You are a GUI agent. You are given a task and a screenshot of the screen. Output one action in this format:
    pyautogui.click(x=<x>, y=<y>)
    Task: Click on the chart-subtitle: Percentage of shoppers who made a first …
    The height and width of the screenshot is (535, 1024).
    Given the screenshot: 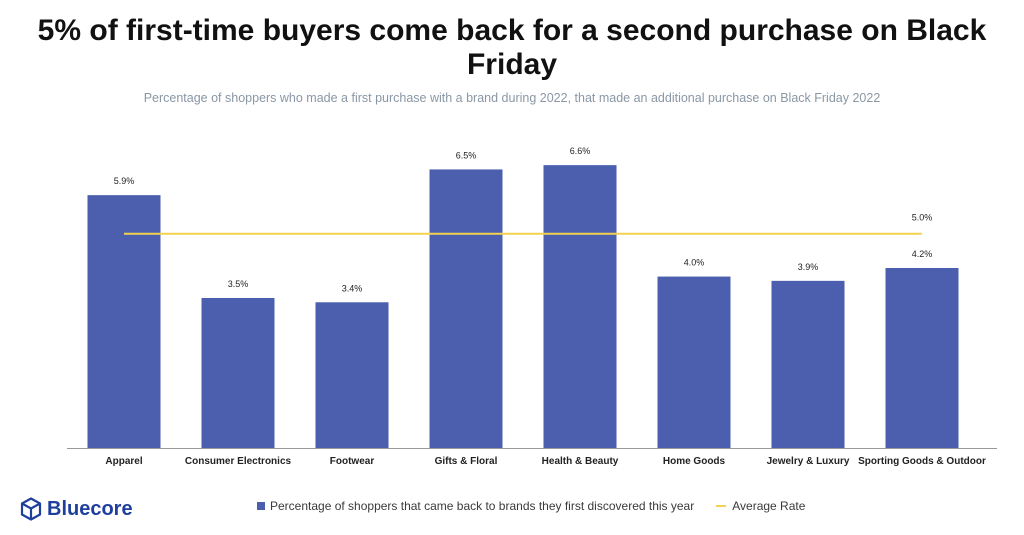 What is the action you would take?
    pyautogui.click(x=512, y=98)
    